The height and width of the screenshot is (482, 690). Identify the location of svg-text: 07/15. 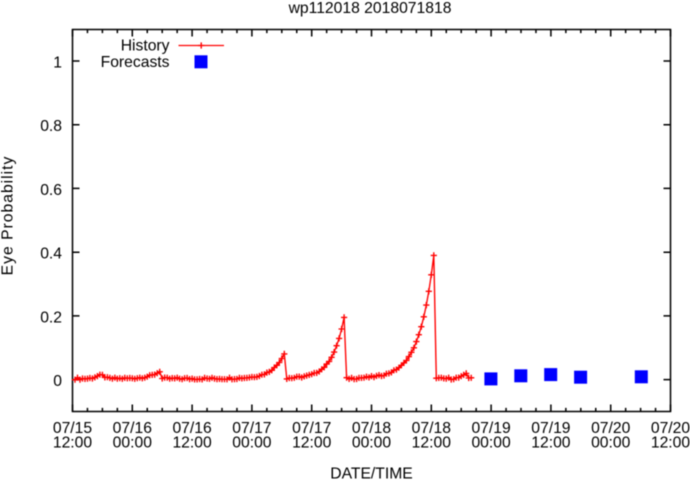
(73, 428).